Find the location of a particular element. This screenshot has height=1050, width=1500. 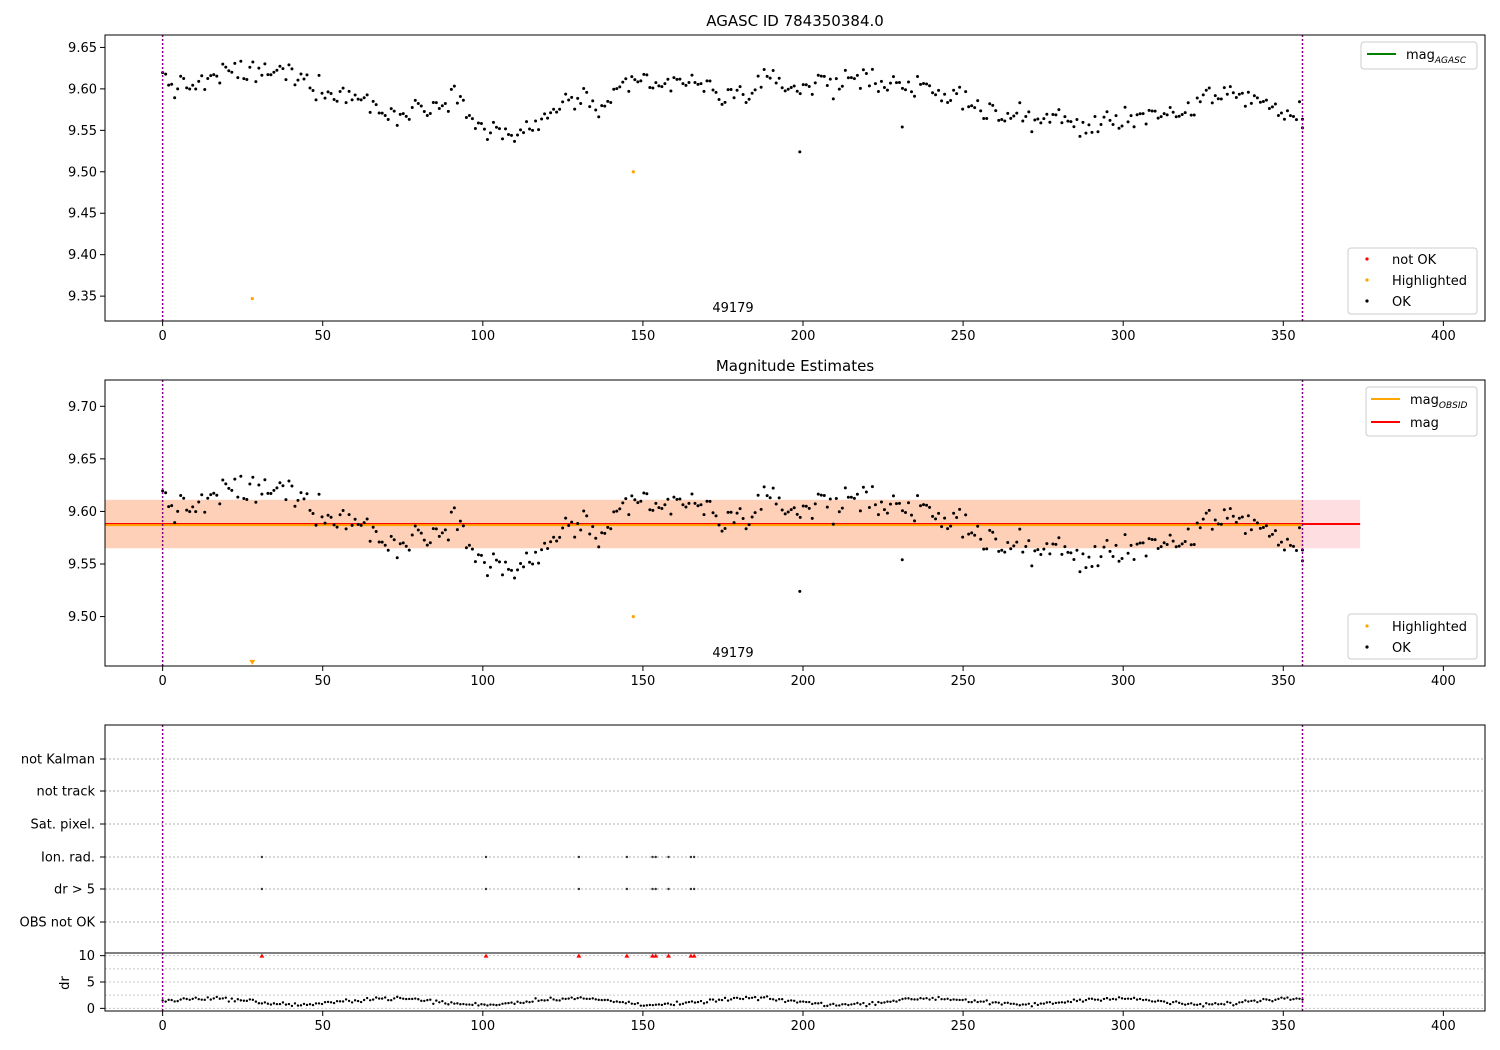

x-tick-label: 150 is located at coordinates (642, 336).